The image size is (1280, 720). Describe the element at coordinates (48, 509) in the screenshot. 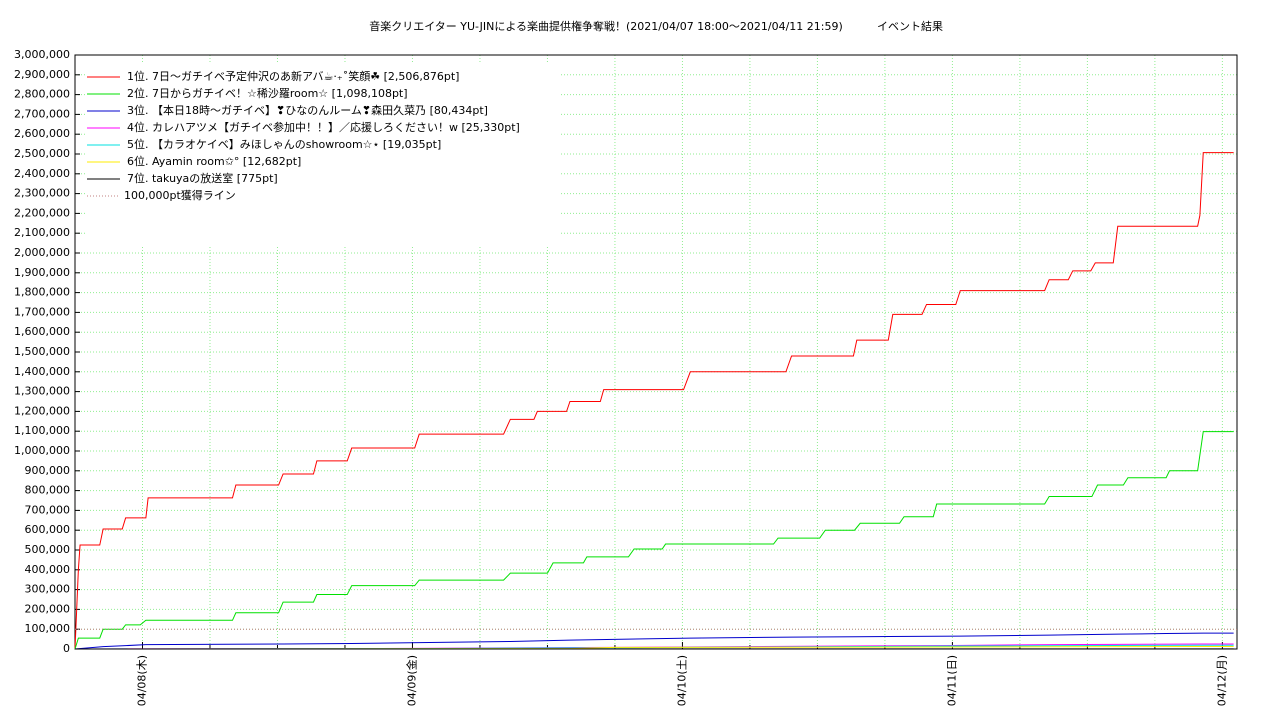

I see `y-tick-label: 700,000` at that location.